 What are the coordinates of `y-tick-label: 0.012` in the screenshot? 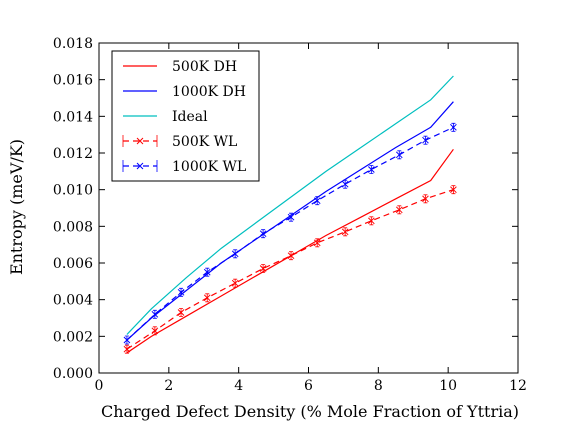 It's located at (73, 154).